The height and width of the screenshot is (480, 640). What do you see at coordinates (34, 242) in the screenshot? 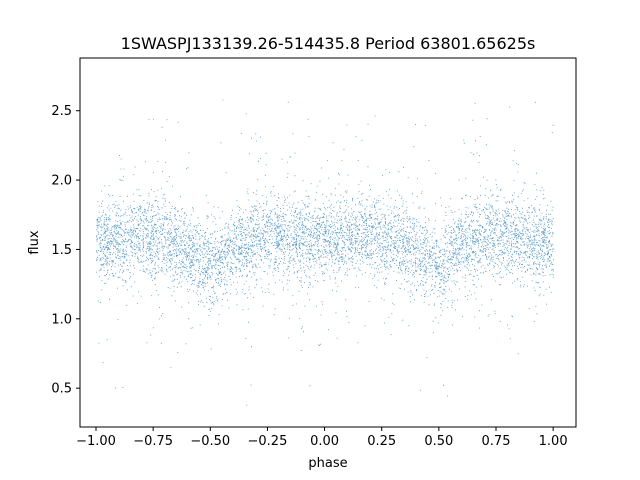
I see `y-axis-label: flux` at bounding box center [34, 242].